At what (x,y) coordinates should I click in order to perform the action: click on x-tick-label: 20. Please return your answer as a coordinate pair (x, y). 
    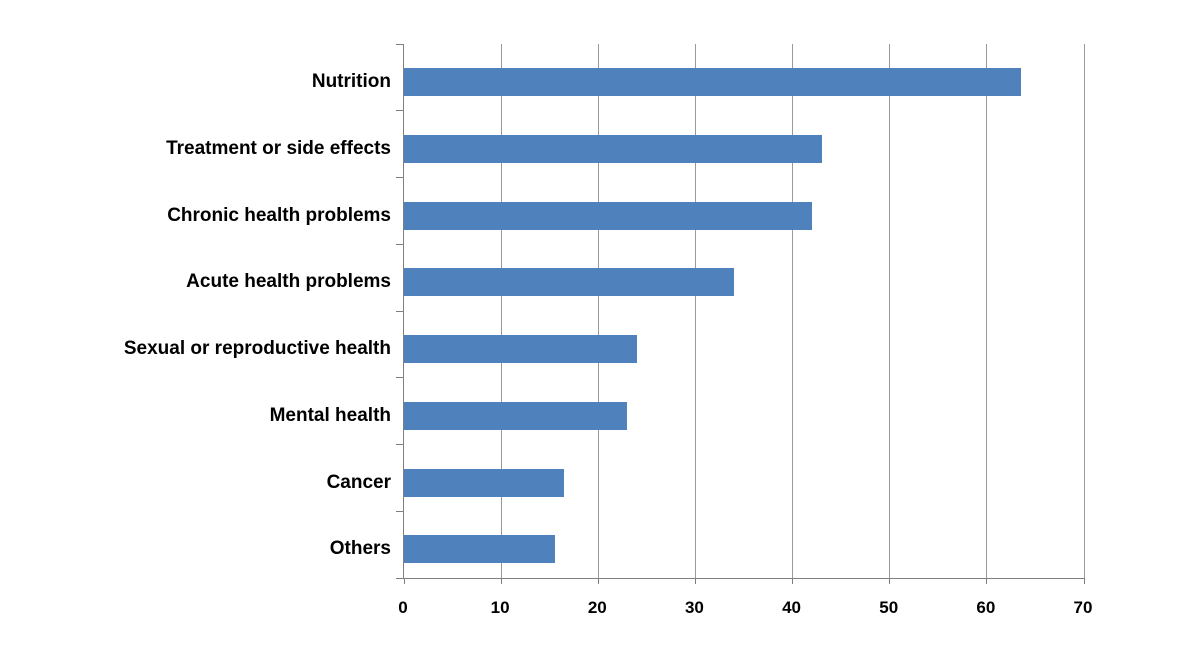
    Looking at the image, I should click on (597, 607).